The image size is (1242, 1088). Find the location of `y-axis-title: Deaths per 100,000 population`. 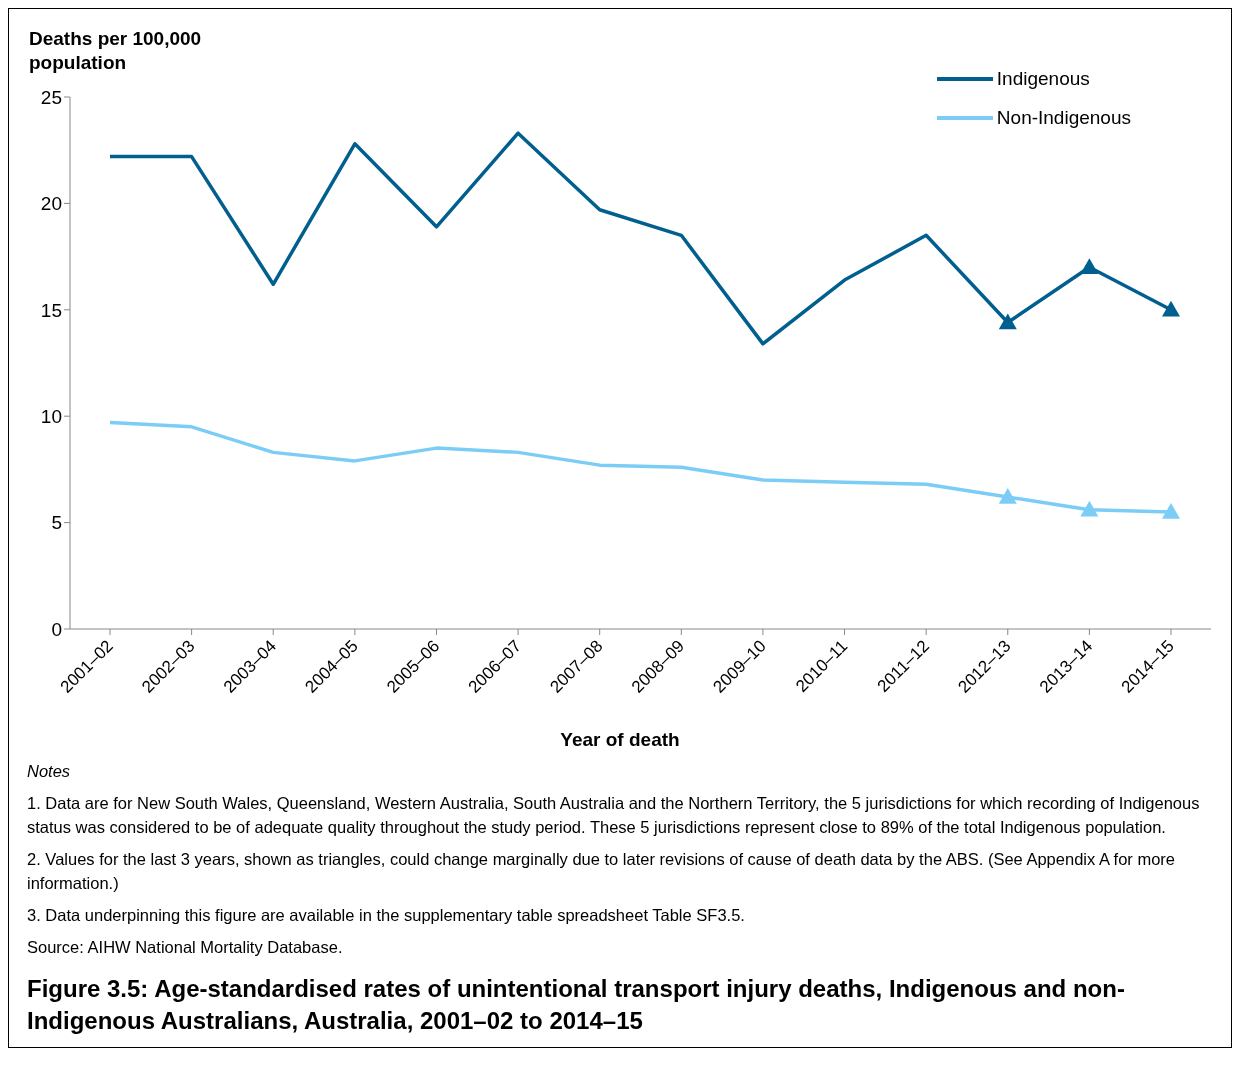

y-axis-title: Deaths per 100,000 population is located at coordinates (116, 51).